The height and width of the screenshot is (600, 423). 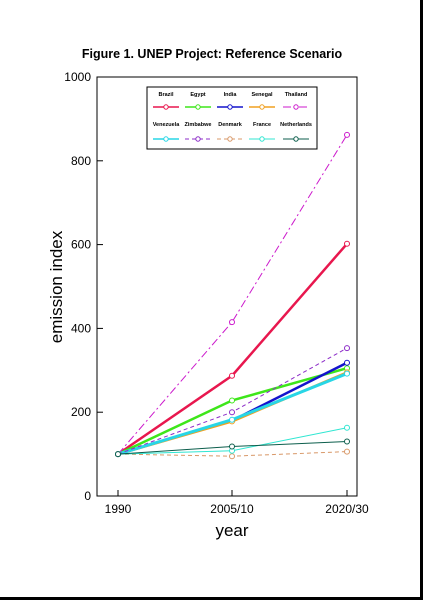 What do you see at coordinates (421, 300) in the screenshot?
I see `frame-right-border` at bounding box center [421, 300].